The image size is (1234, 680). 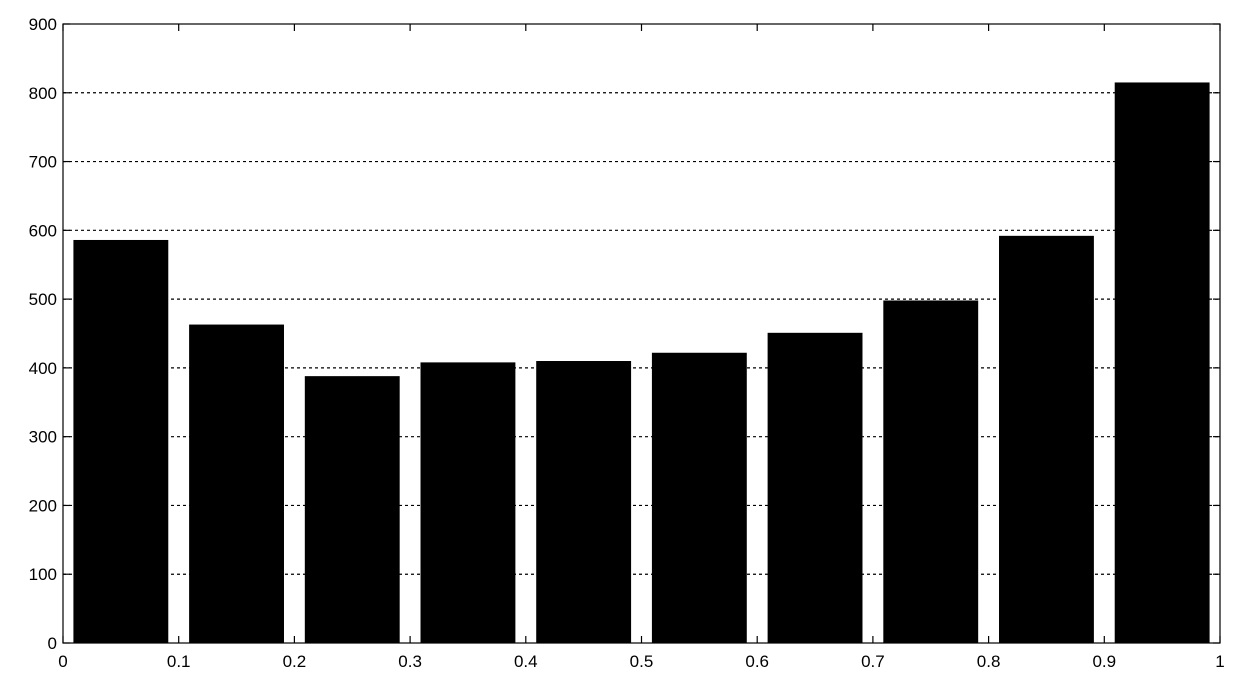 What do you see at coordinates (1104, 661) in the screenshot?
I see `x-tick-label: 0.9` at bounding box center [1104, 661].